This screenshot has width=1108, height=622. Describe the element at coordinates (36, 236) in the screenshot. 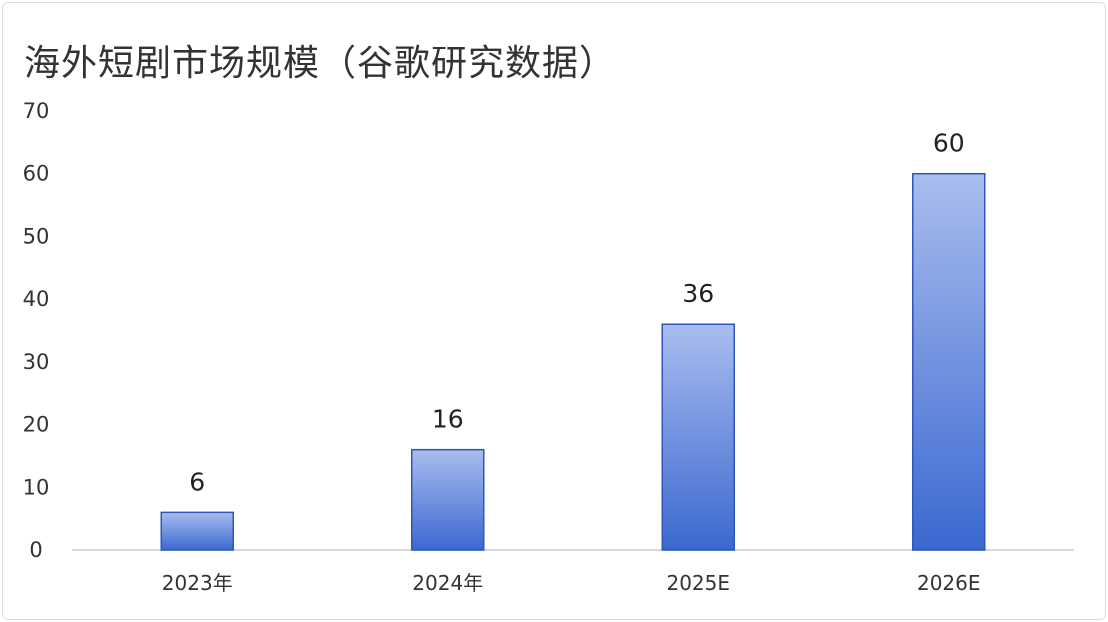

I see `y-tick-label: 50` at that location.